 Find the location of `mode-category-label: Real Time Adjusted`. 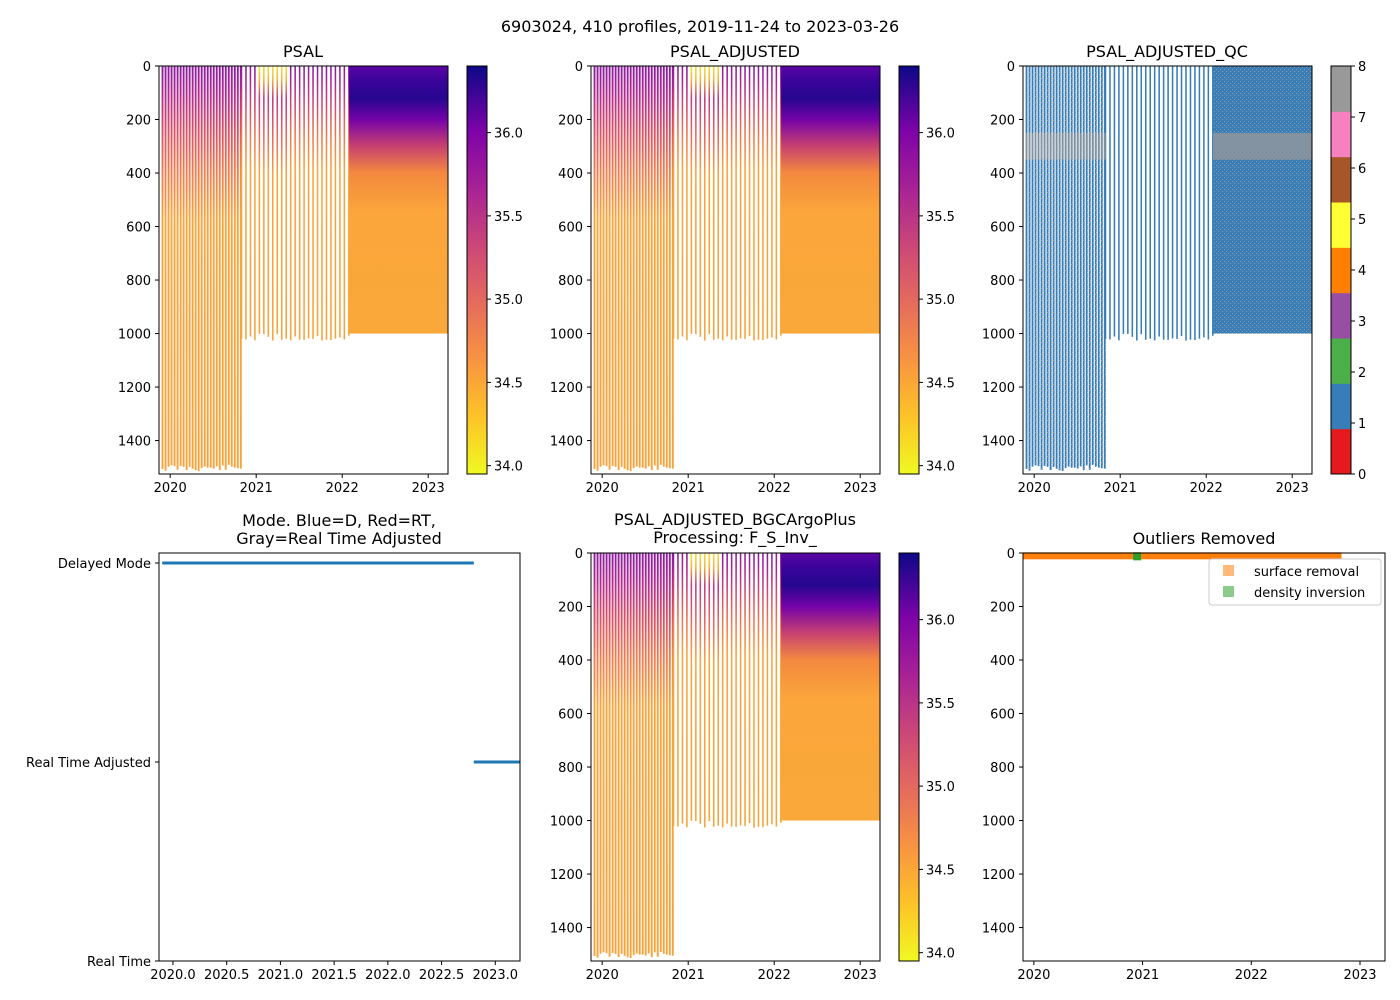

mode-category-label: Real Time Adjusted is located at coordinates (88, 763).